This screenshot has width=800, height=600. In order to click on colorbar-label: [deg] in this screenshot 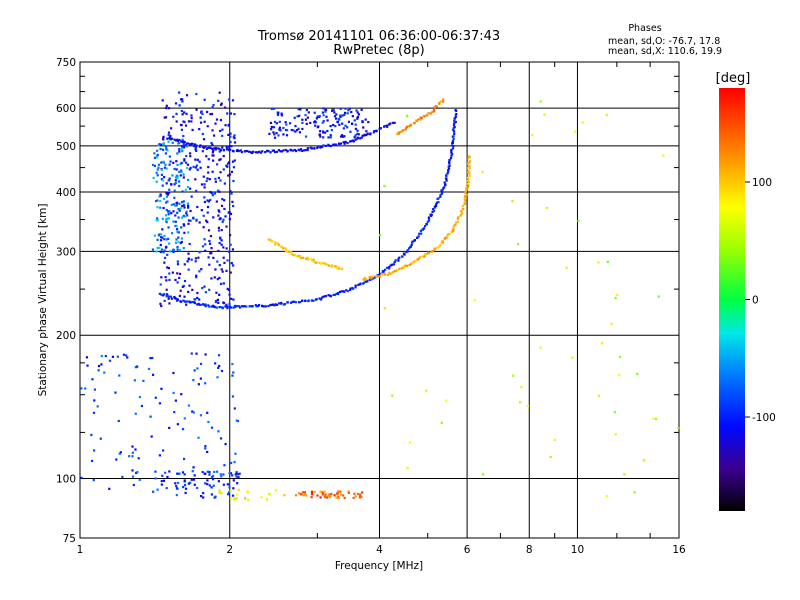, I will do `click(733, 78)`.